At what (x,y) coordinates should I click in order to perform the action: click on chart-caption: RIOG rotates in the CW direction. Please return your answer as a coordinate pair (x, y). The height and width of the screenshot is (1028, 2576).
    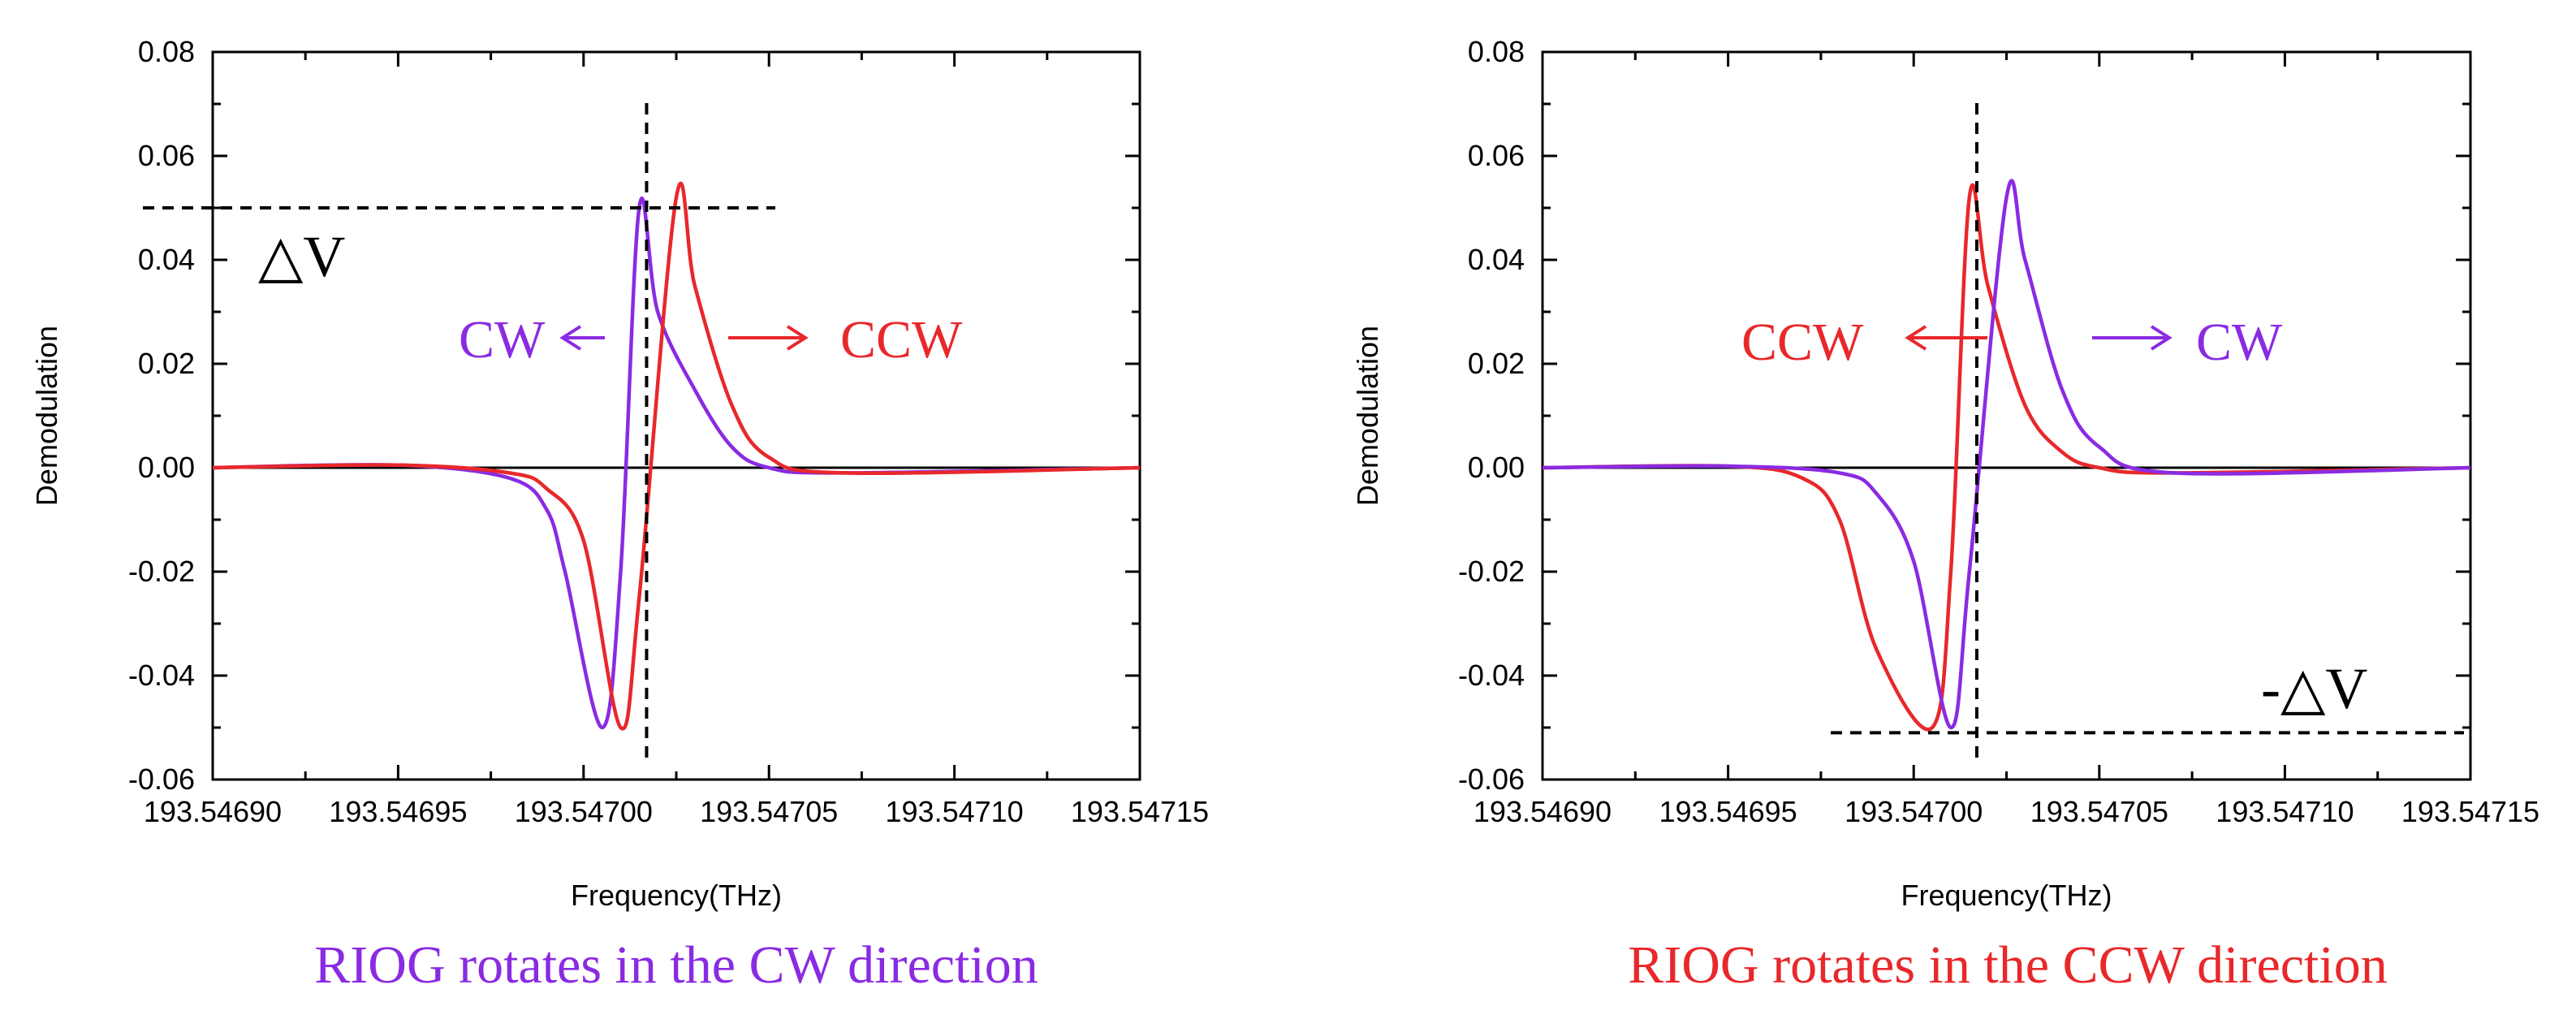
    Looking at the image, I should click on (676, 965).